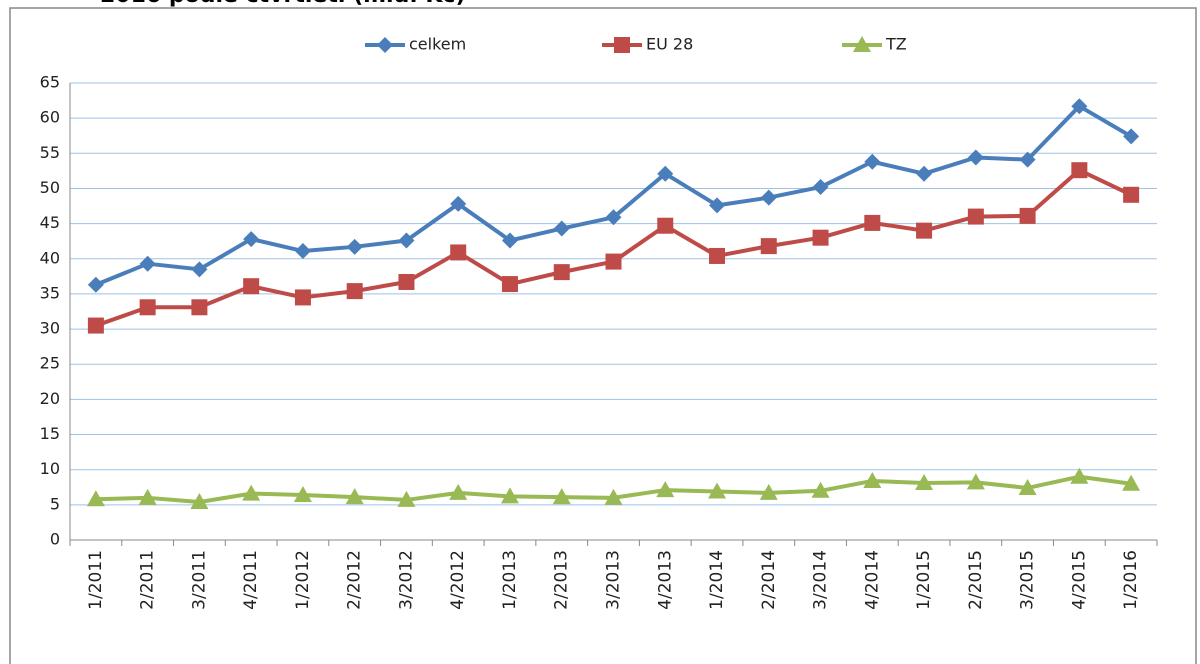 Image resolution: width=1200 pixels, height=664 pixels. What do you see at coordinates (821, 580) in the screenshot?
I see `x-tick-label: 3/2014` at bounding box center [821, 580].